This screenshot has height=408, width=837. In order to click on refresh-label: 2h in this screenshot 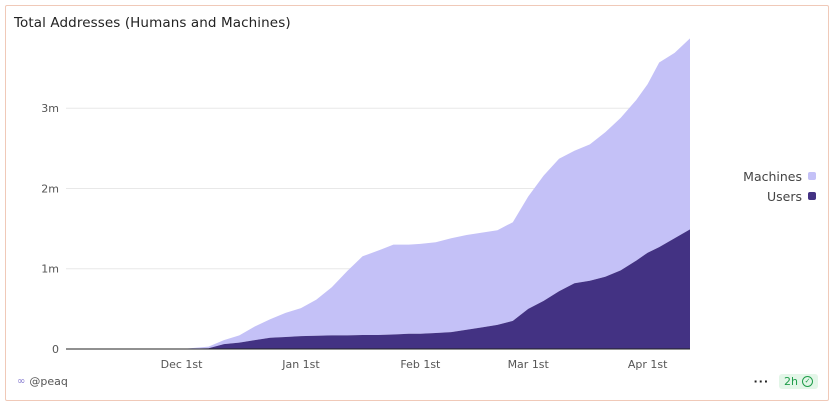, I will do `click(791, 381)`.